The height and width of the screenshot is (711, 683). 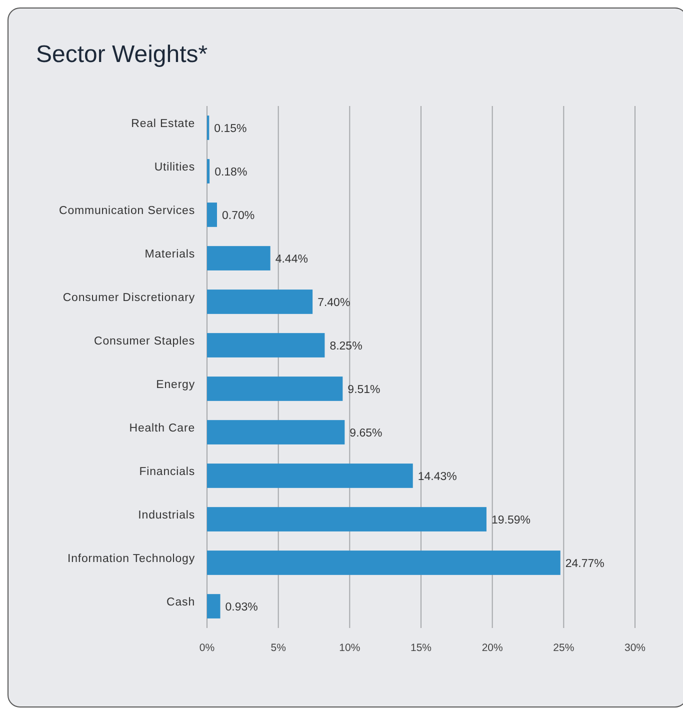 I want to click on x-tick-label: 30%, so click(x=635, y=648).